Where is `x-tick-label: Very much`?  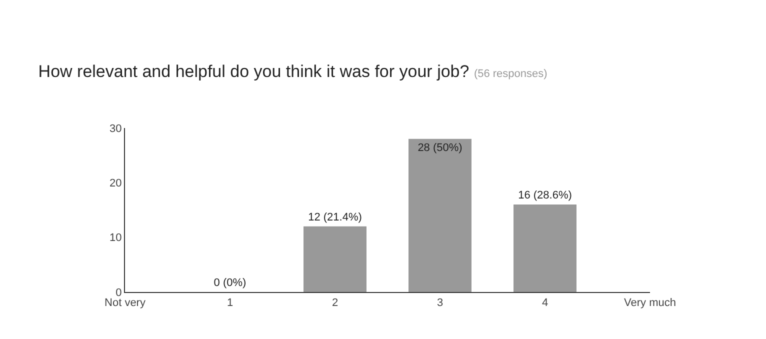 x-tick-label: Very much is located at coordinates (650, 303).